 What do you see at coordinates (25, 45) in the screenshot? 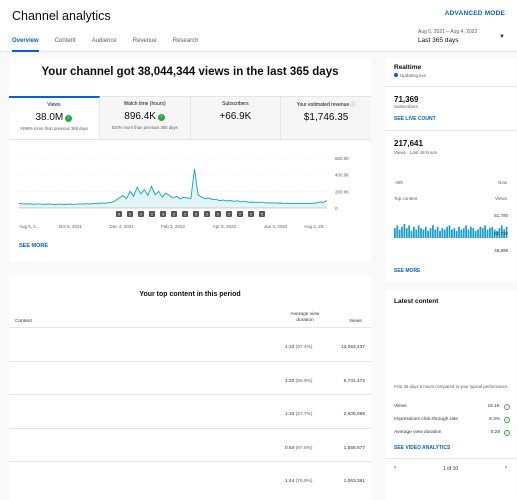
I see `tab-overview: Overview` at bounding box center [25, 45].